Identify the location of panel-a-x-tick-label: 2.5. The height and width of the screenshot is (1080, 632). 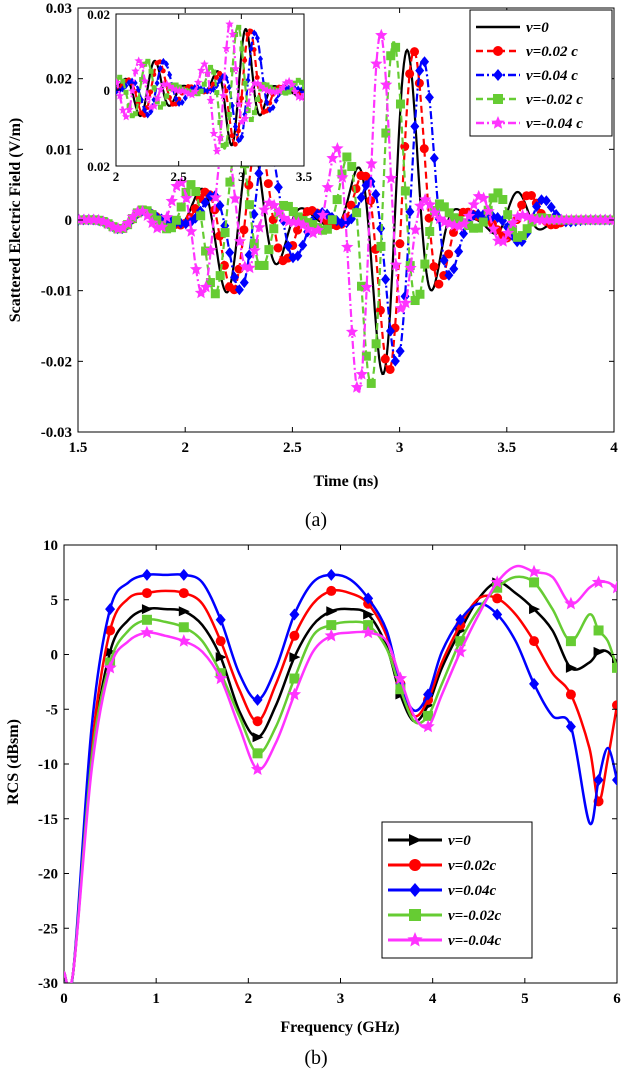
(292, 448).